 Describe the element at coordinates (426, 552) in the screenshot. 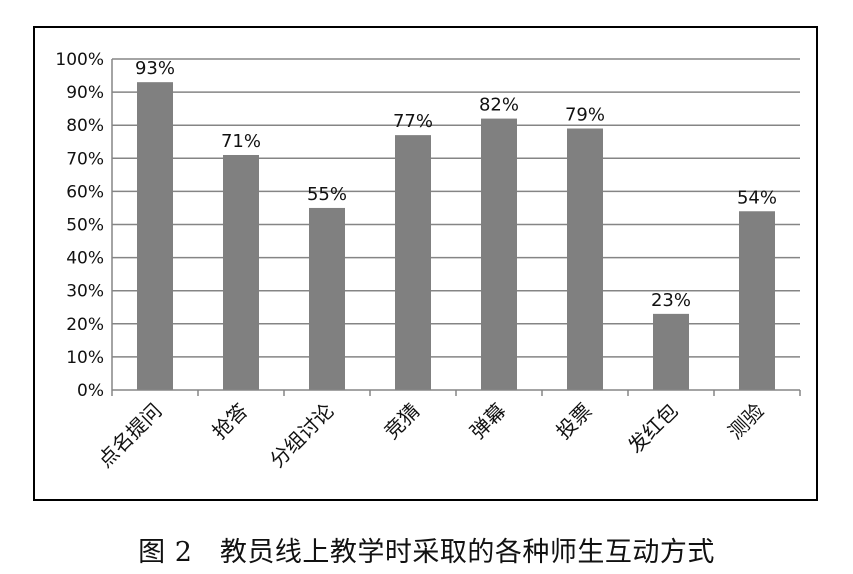

I see `figure-caption: 图 2 教员线上教学时采取的各种师生互动方式` at that location.